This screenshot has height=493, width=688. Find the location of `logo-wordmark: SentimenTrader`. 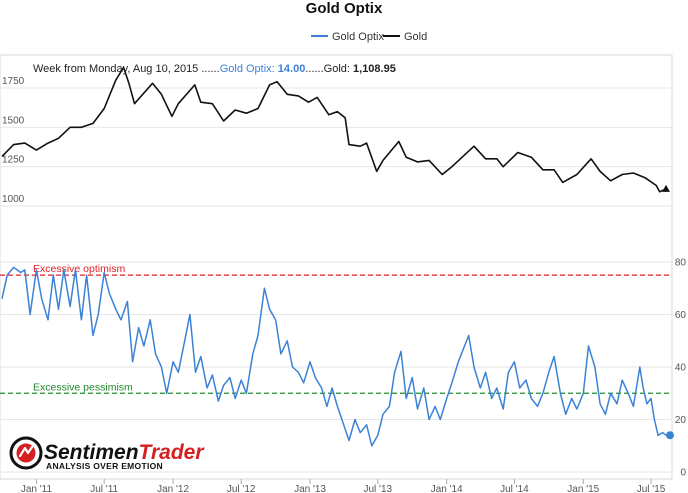

logo-wordmark: SentimenTrader is located at coordinates (124, 452).